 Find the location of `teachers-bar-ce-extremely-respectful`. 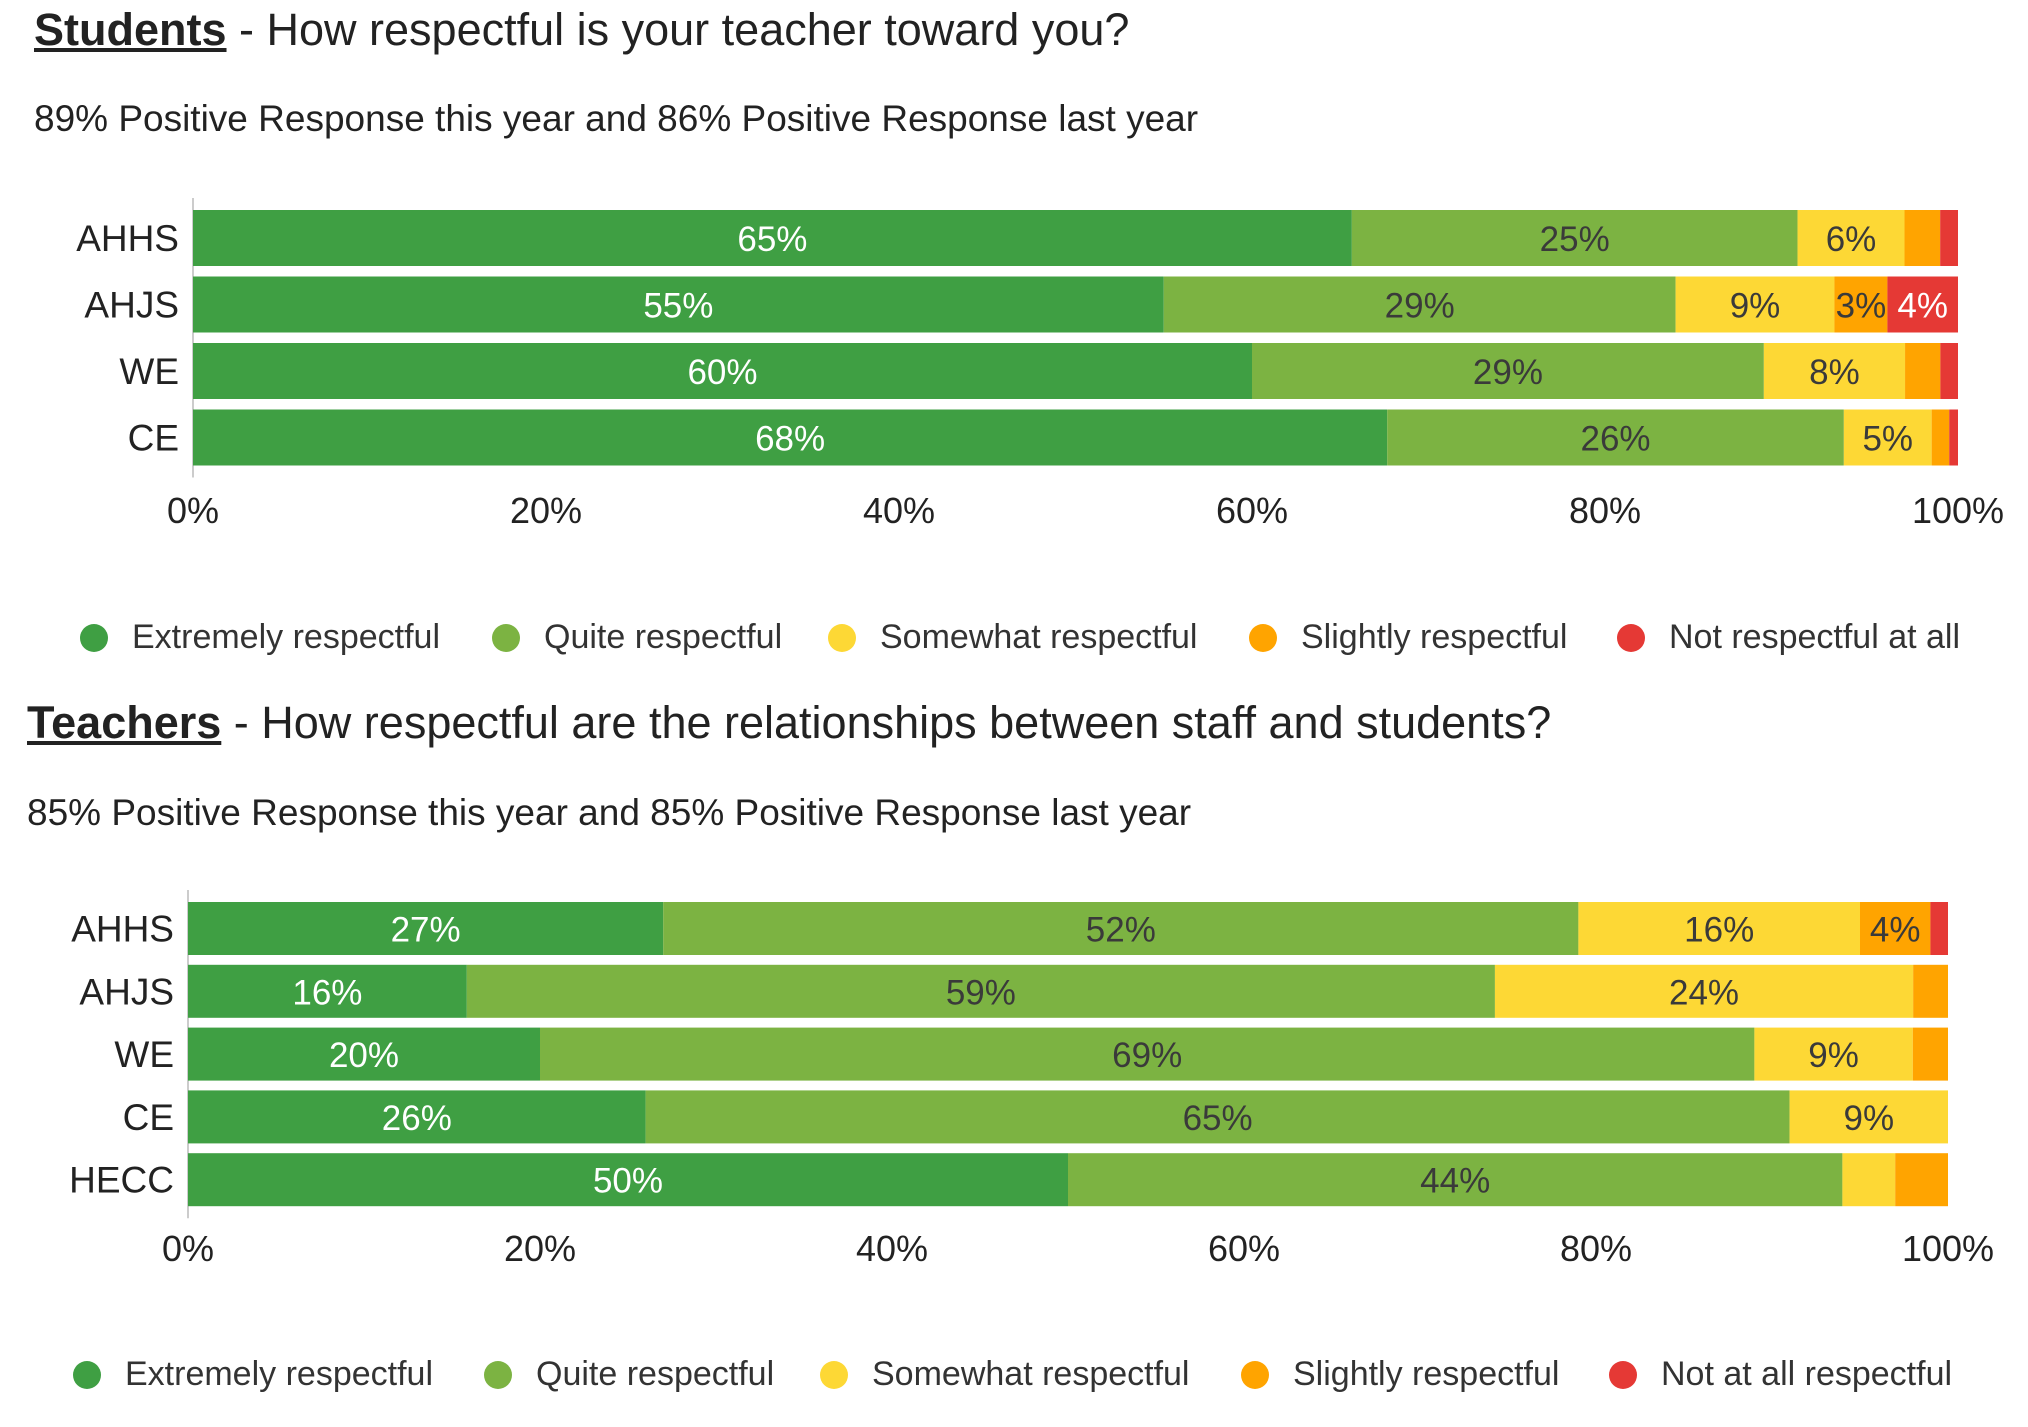

teachers-bar-ce-extremely-respectful is located at coordinates (417, 1117).